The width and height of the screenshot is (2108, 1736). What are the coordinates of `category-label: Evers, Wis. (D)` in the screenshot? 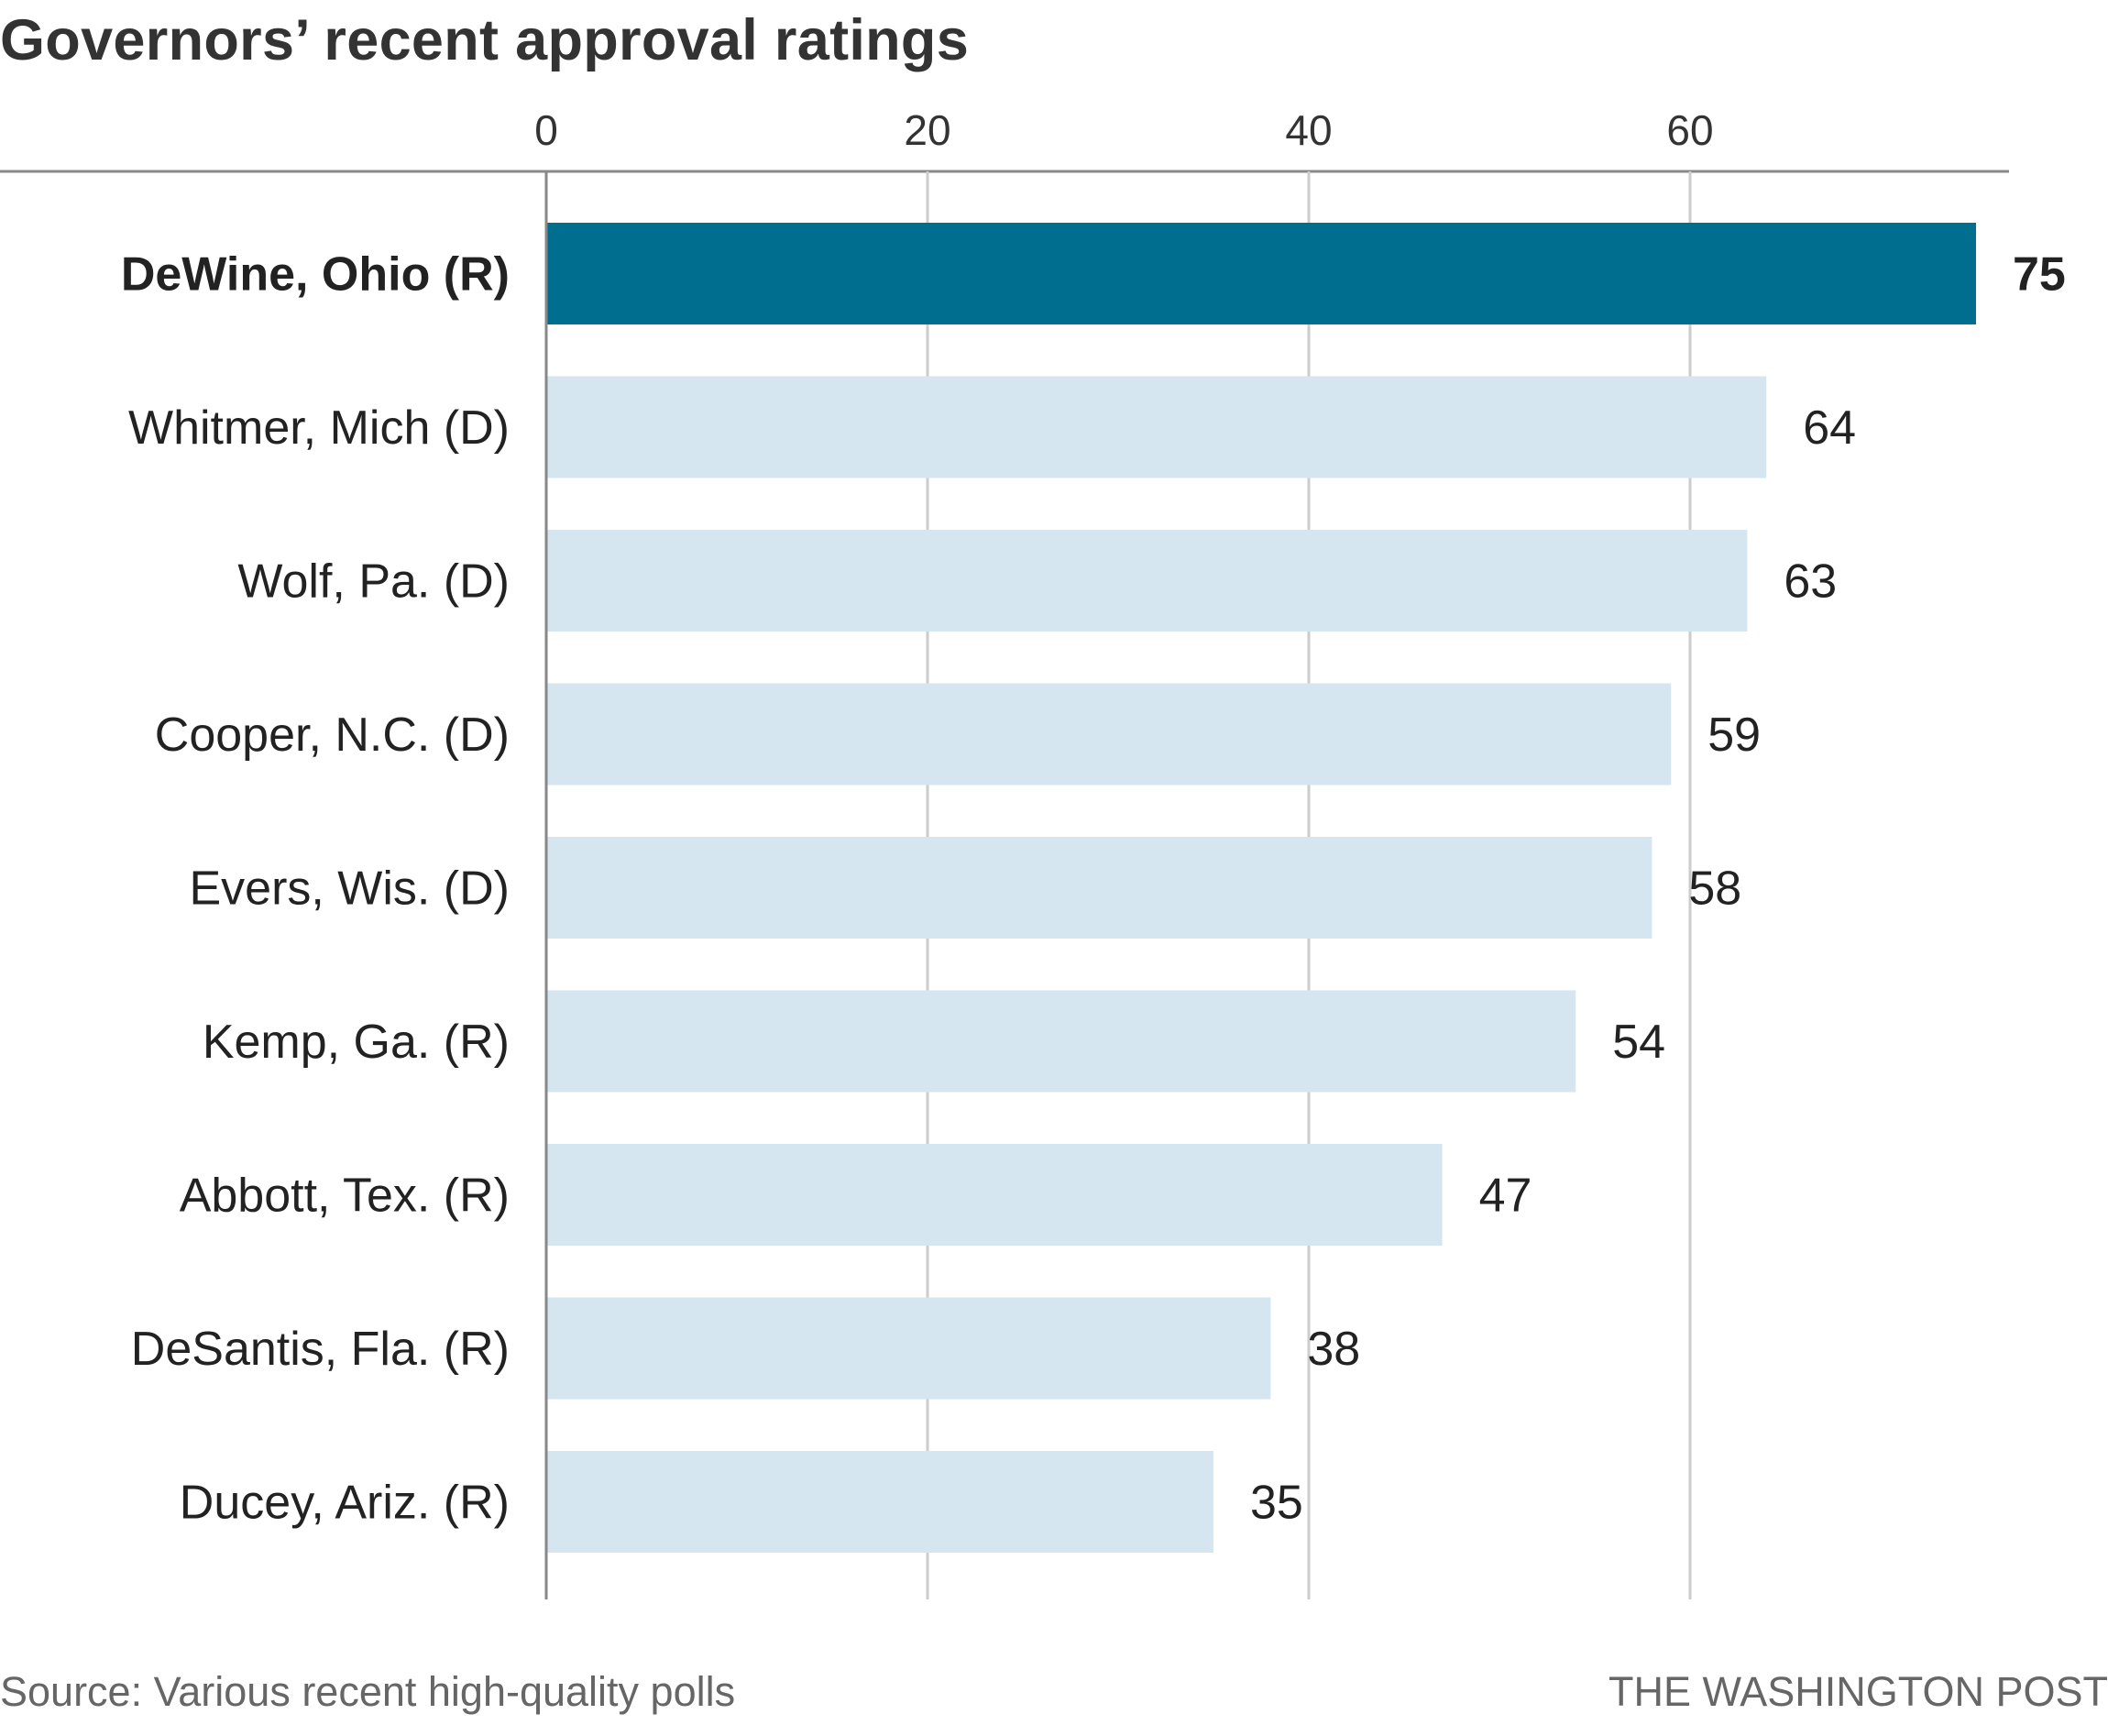 It's located at (349, 890).